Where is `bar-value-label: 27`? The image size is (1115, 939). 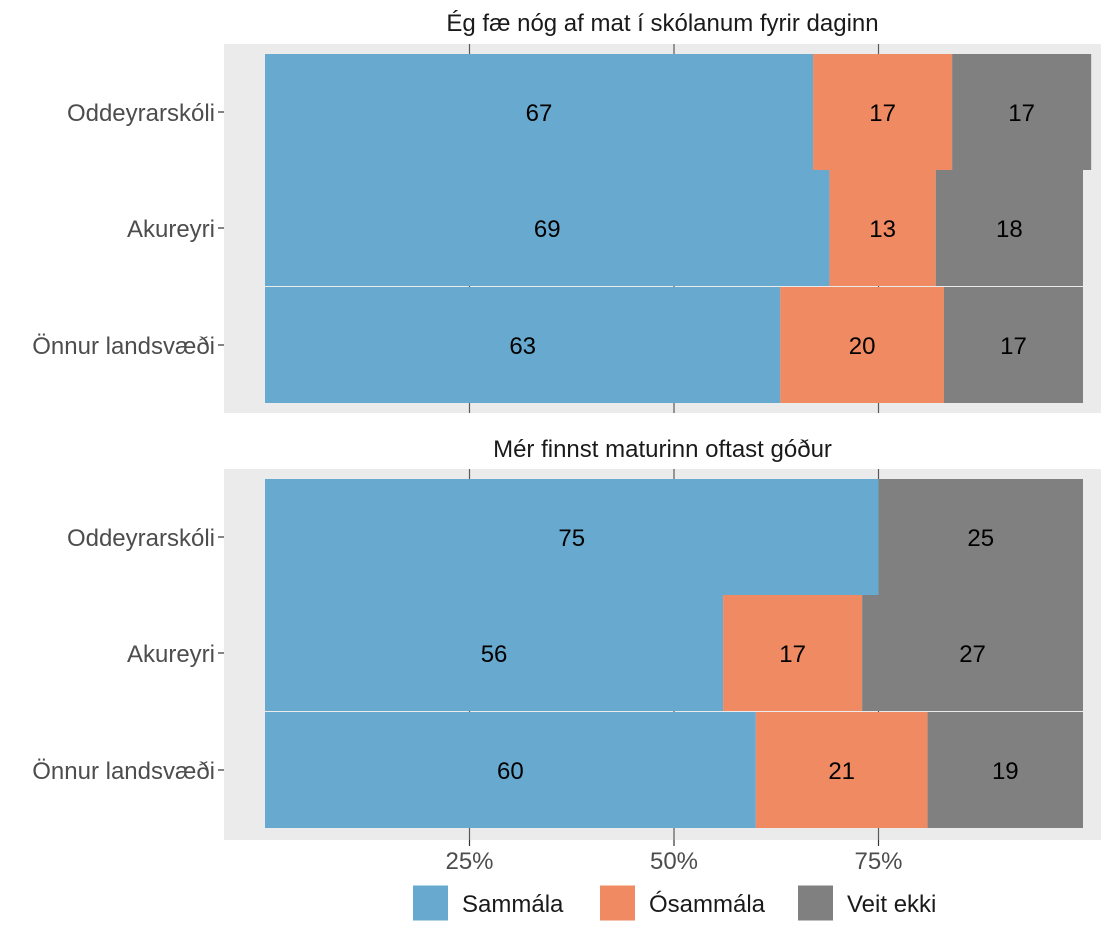 bar-value-label: 27 is located at coordinates (972, 654).